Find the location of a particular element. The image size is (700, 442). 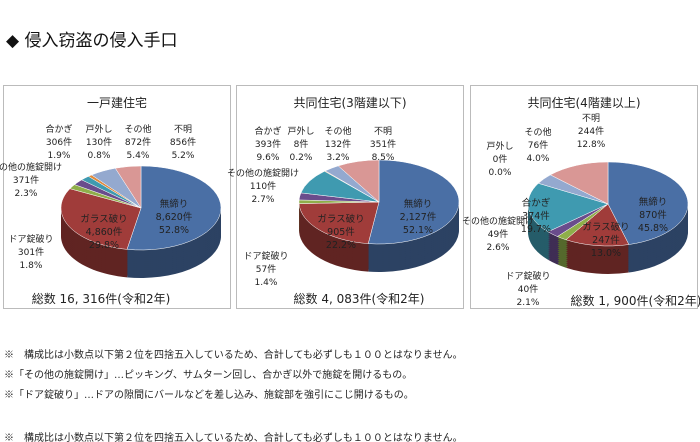

slice-percent: 52.1% is located at coordinates (418, 230).